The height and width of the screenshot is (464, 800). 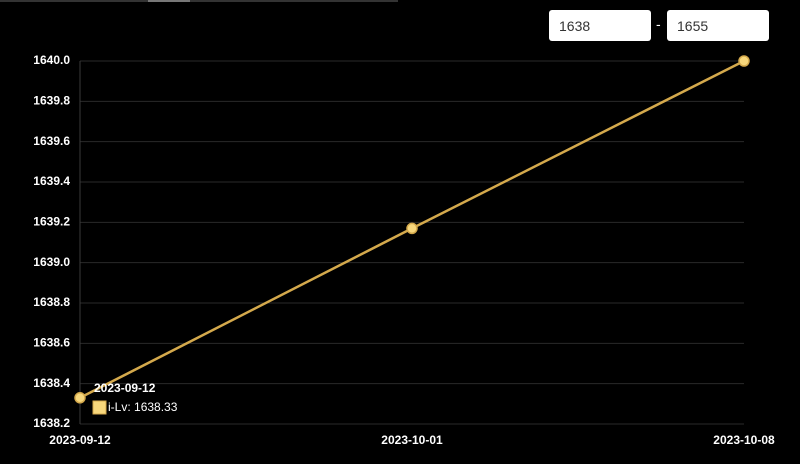 I want to click on tooltip-value: 1638.33, so click(x=156, y=407).